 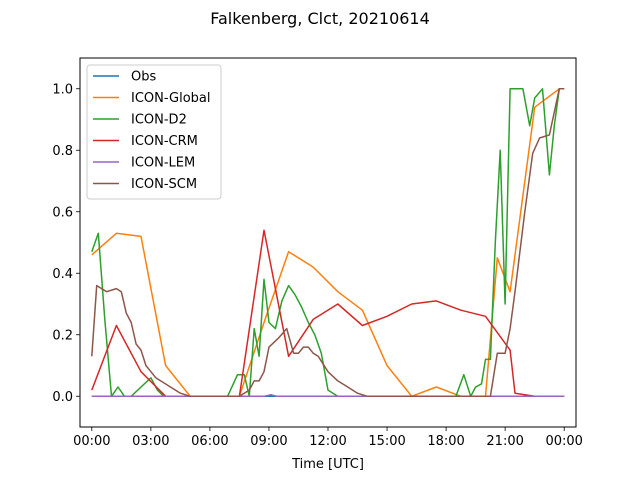 I want to click on x-tick-label: 06:00, so click(x=209, y=441).